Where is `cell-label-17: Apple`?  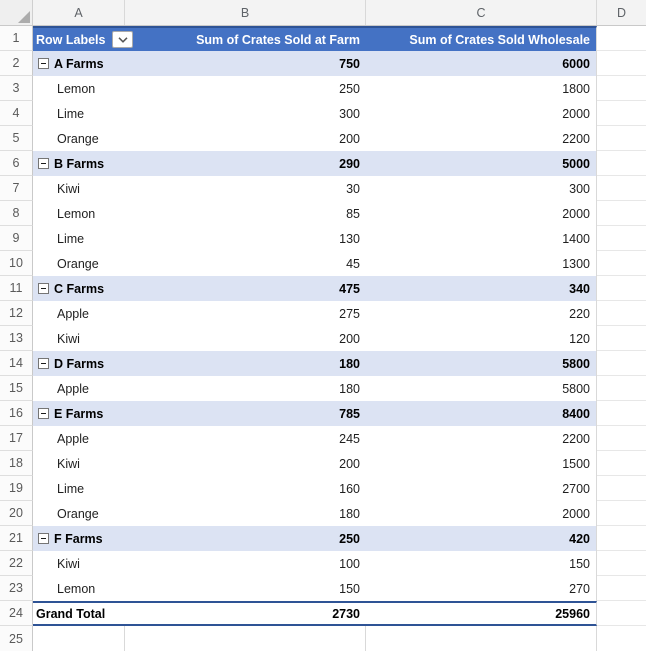 cell-label-17: Apple is located at coordinates (79, 438).